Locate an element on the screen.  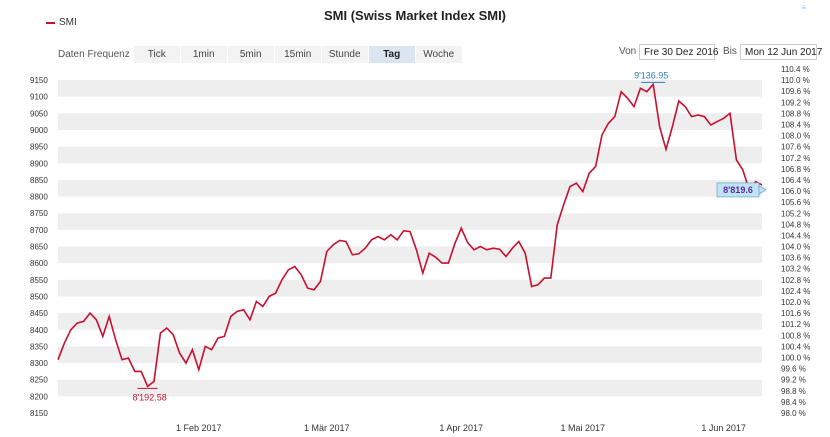
y-tick-left: 8650 is located at coordinates (39, 247).